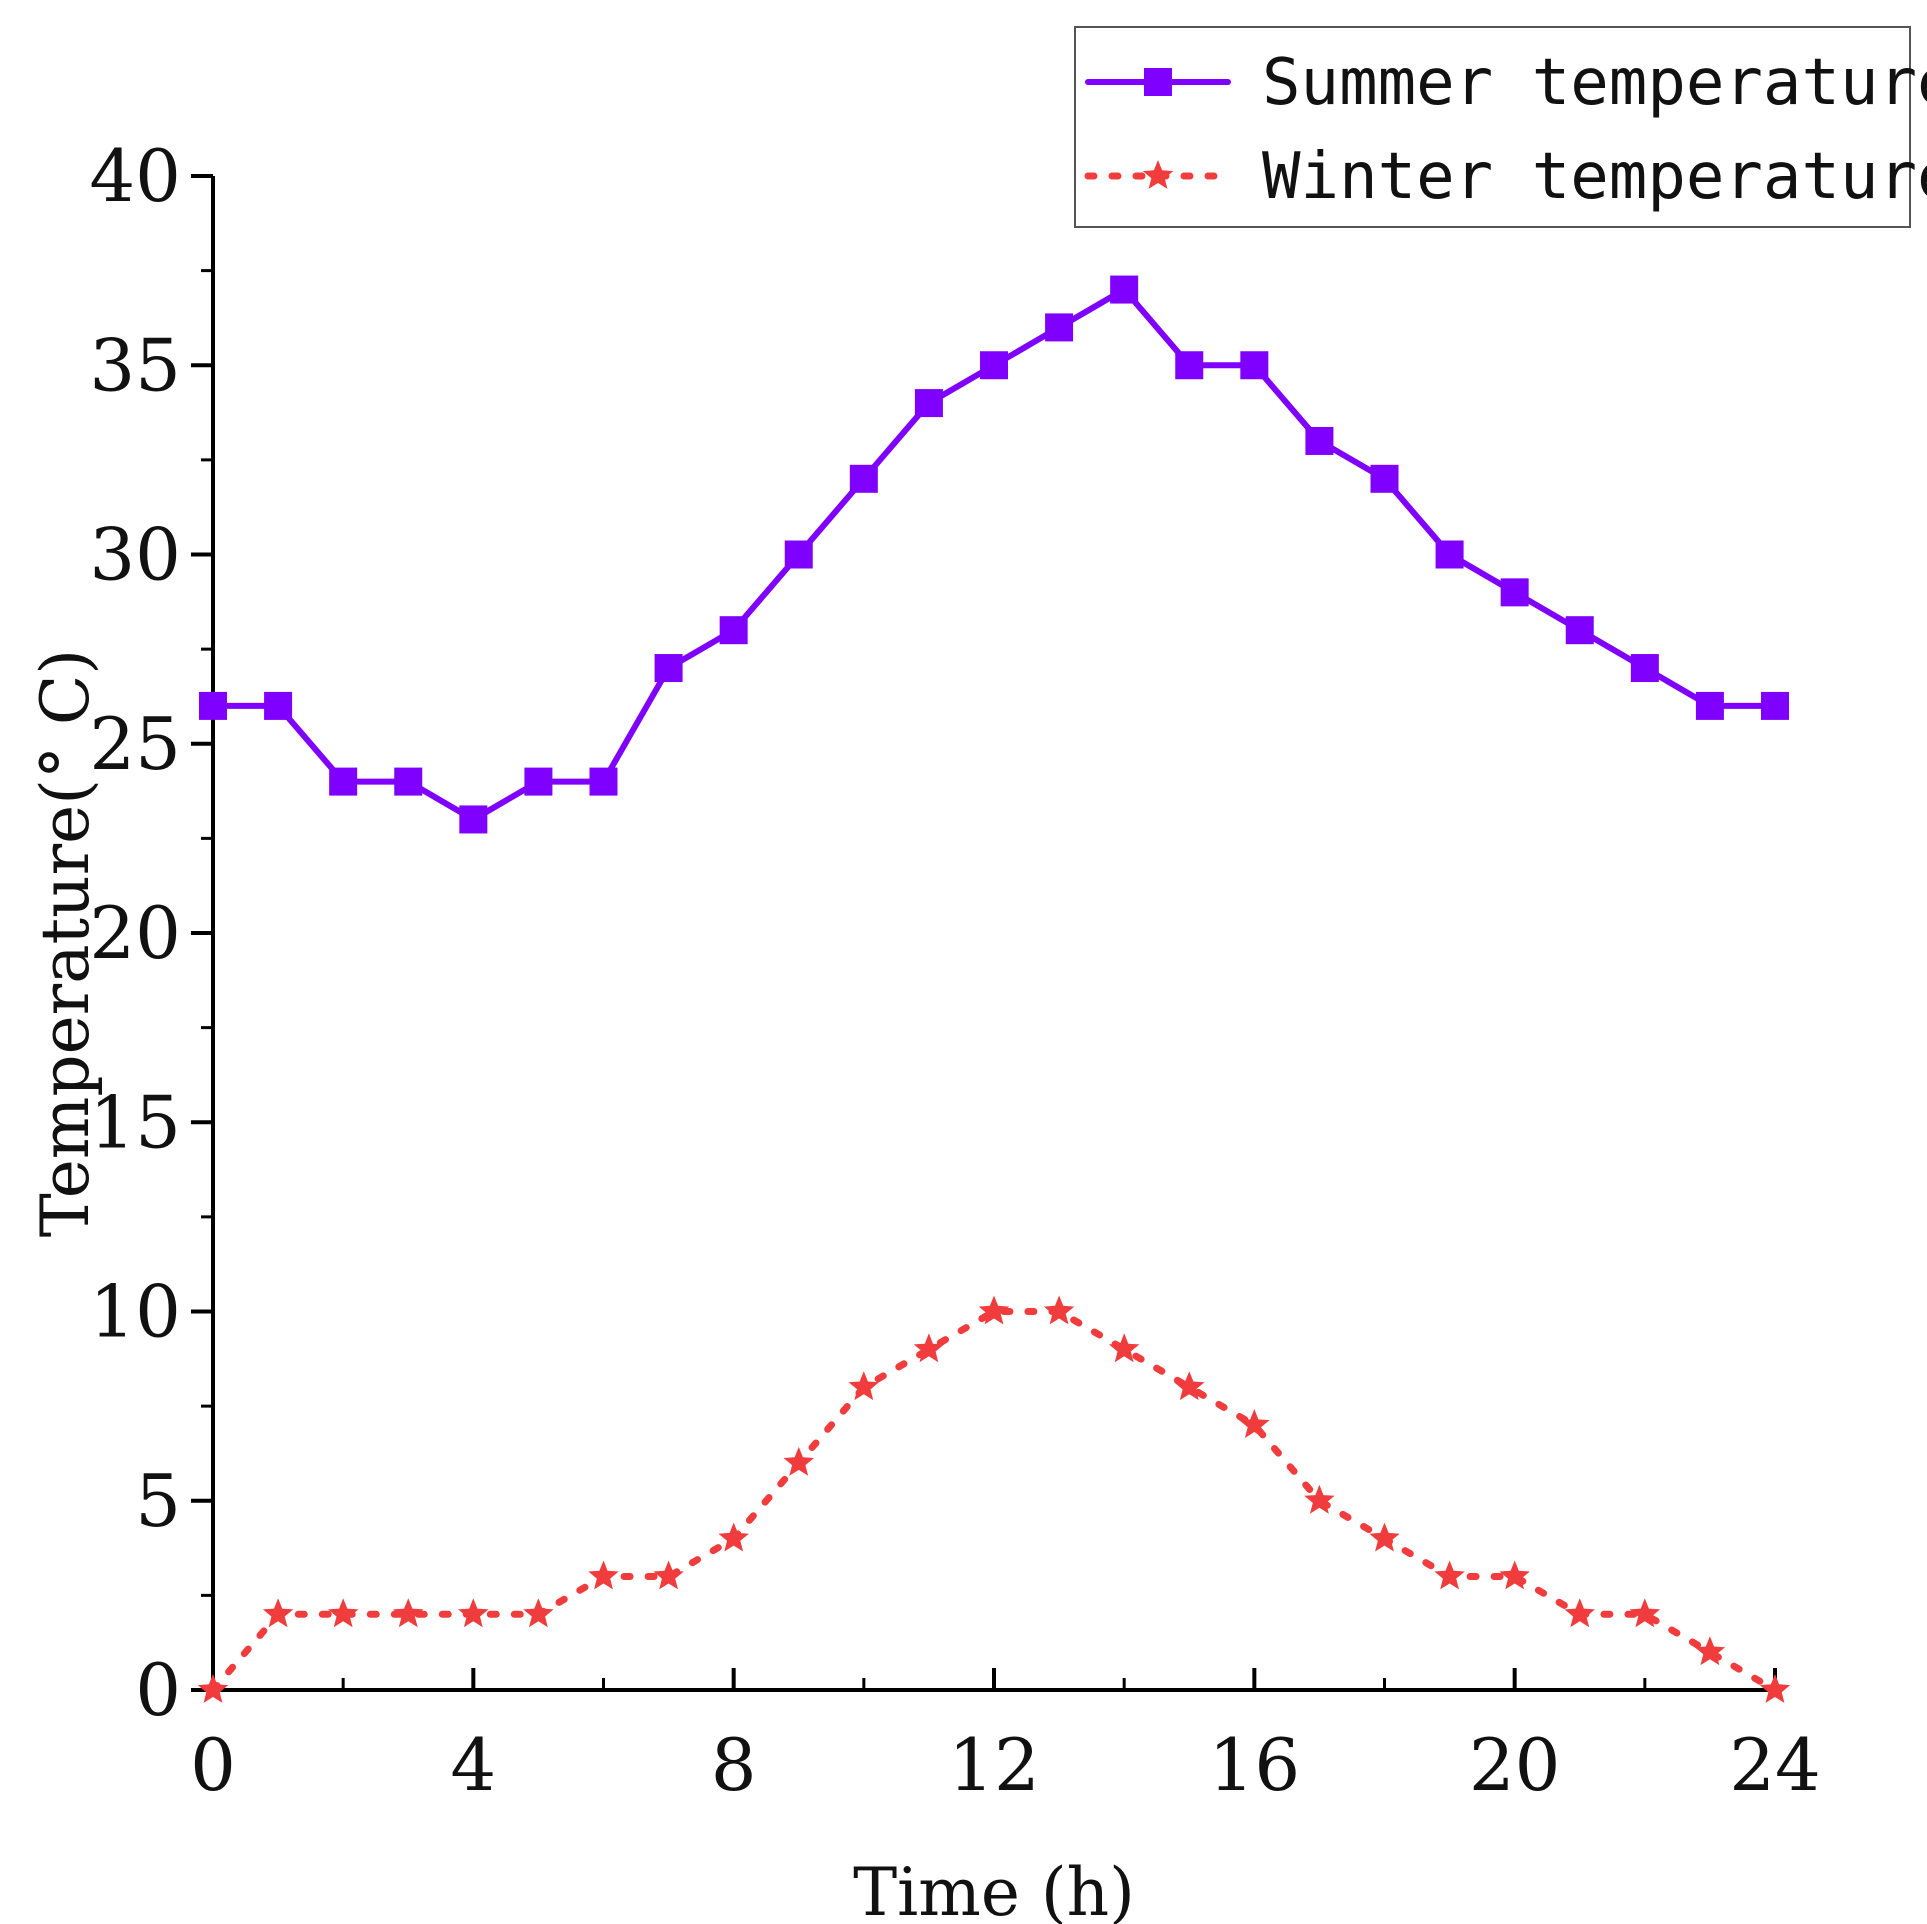 The image size is (1927, 1924). What do you see at coordinates (135, 176) in the screenshot?
I see `y-tick-label: 40` at bounding box center [135, 176].